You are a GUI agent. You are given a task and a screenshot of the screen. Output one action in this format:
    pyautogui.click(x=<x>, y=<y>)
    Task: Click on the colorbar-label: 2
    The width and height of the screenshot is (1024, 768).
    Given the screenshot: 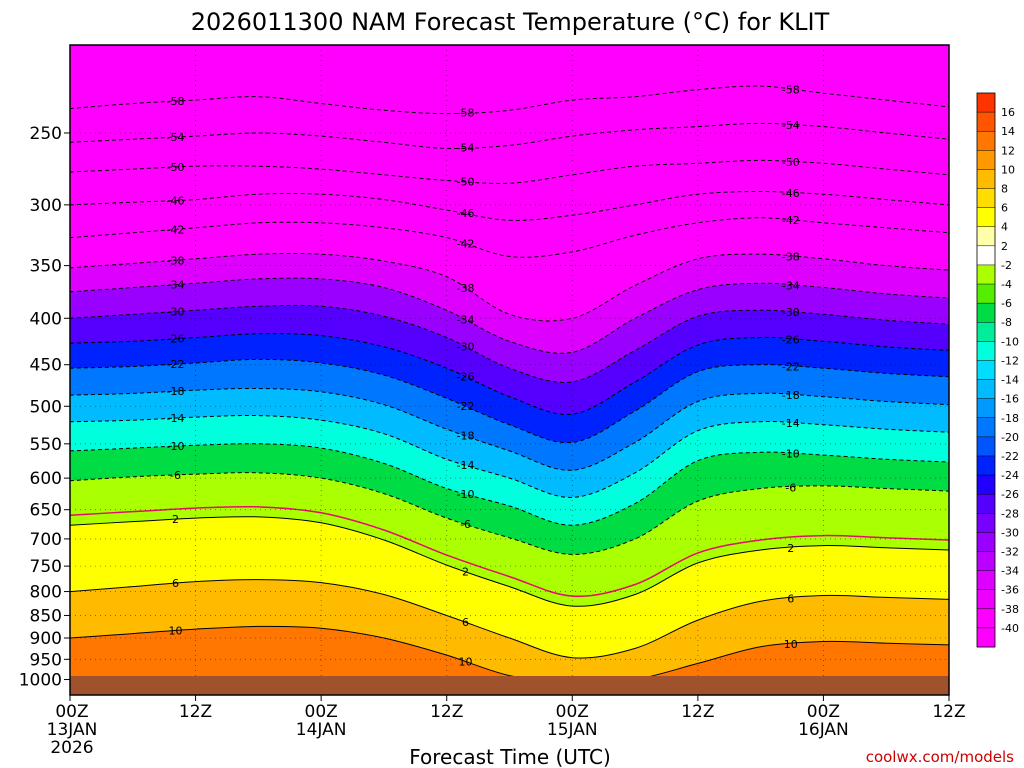 What is the action you would take?
    pyautogui.click(x=1004, y=246)
    